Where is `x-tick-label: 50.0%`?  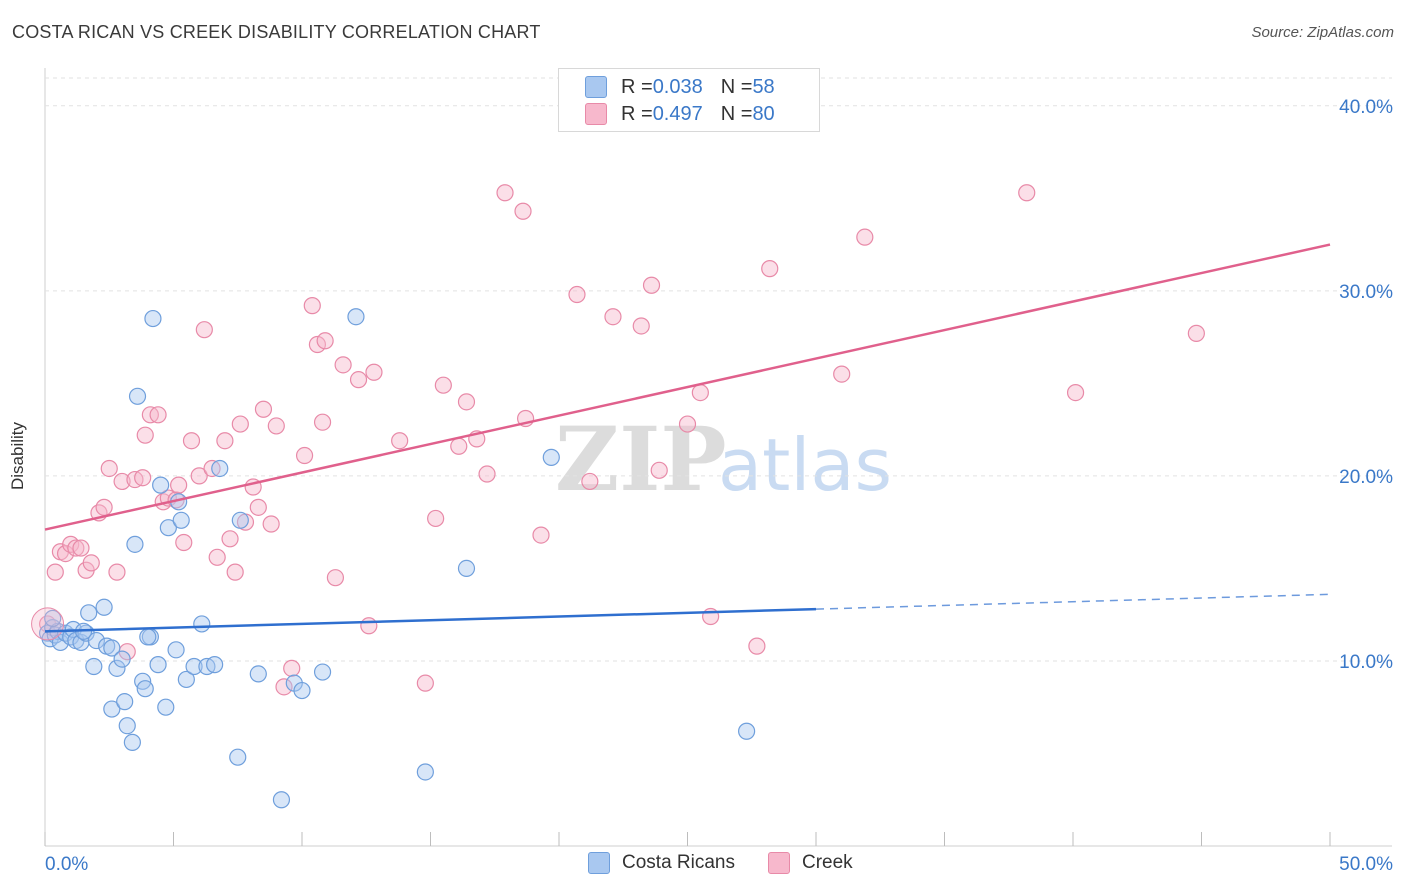
x-tick-label: 50.0% is located at coordinates (1366, 864).